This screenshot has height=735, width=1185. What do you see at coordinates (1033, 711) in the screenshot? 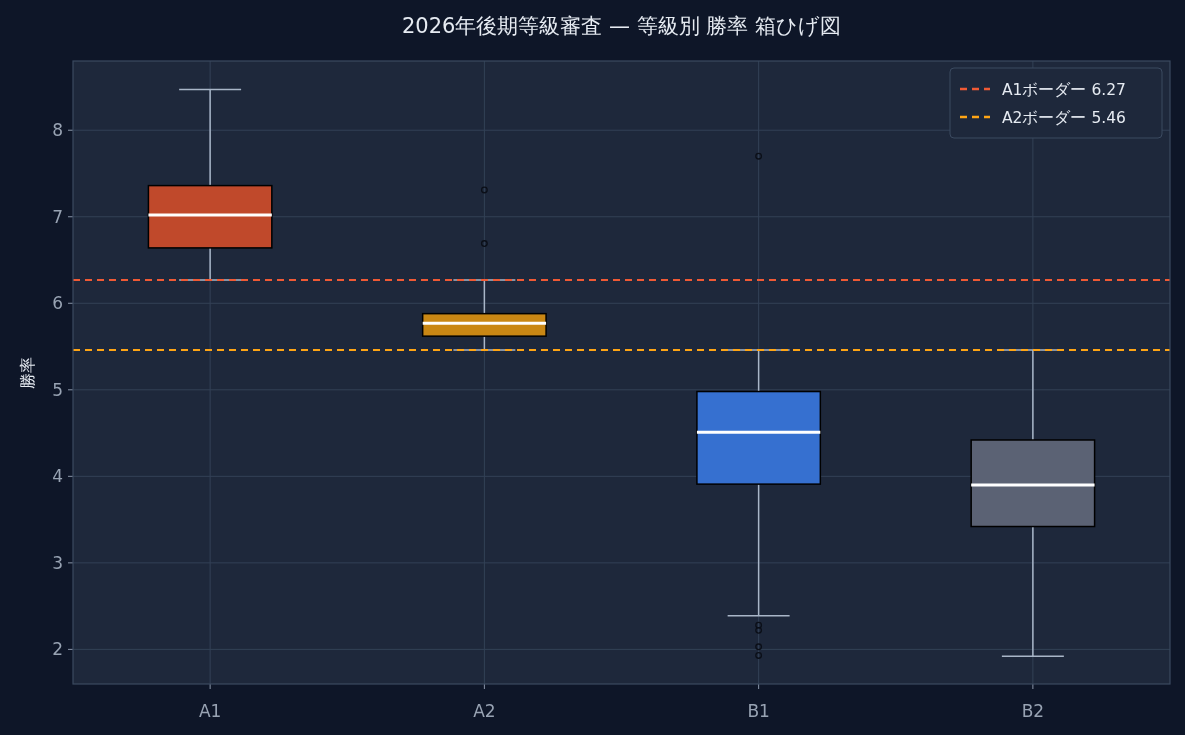
I see `x-tick-label: B2` at bounding box center [1033, 711].